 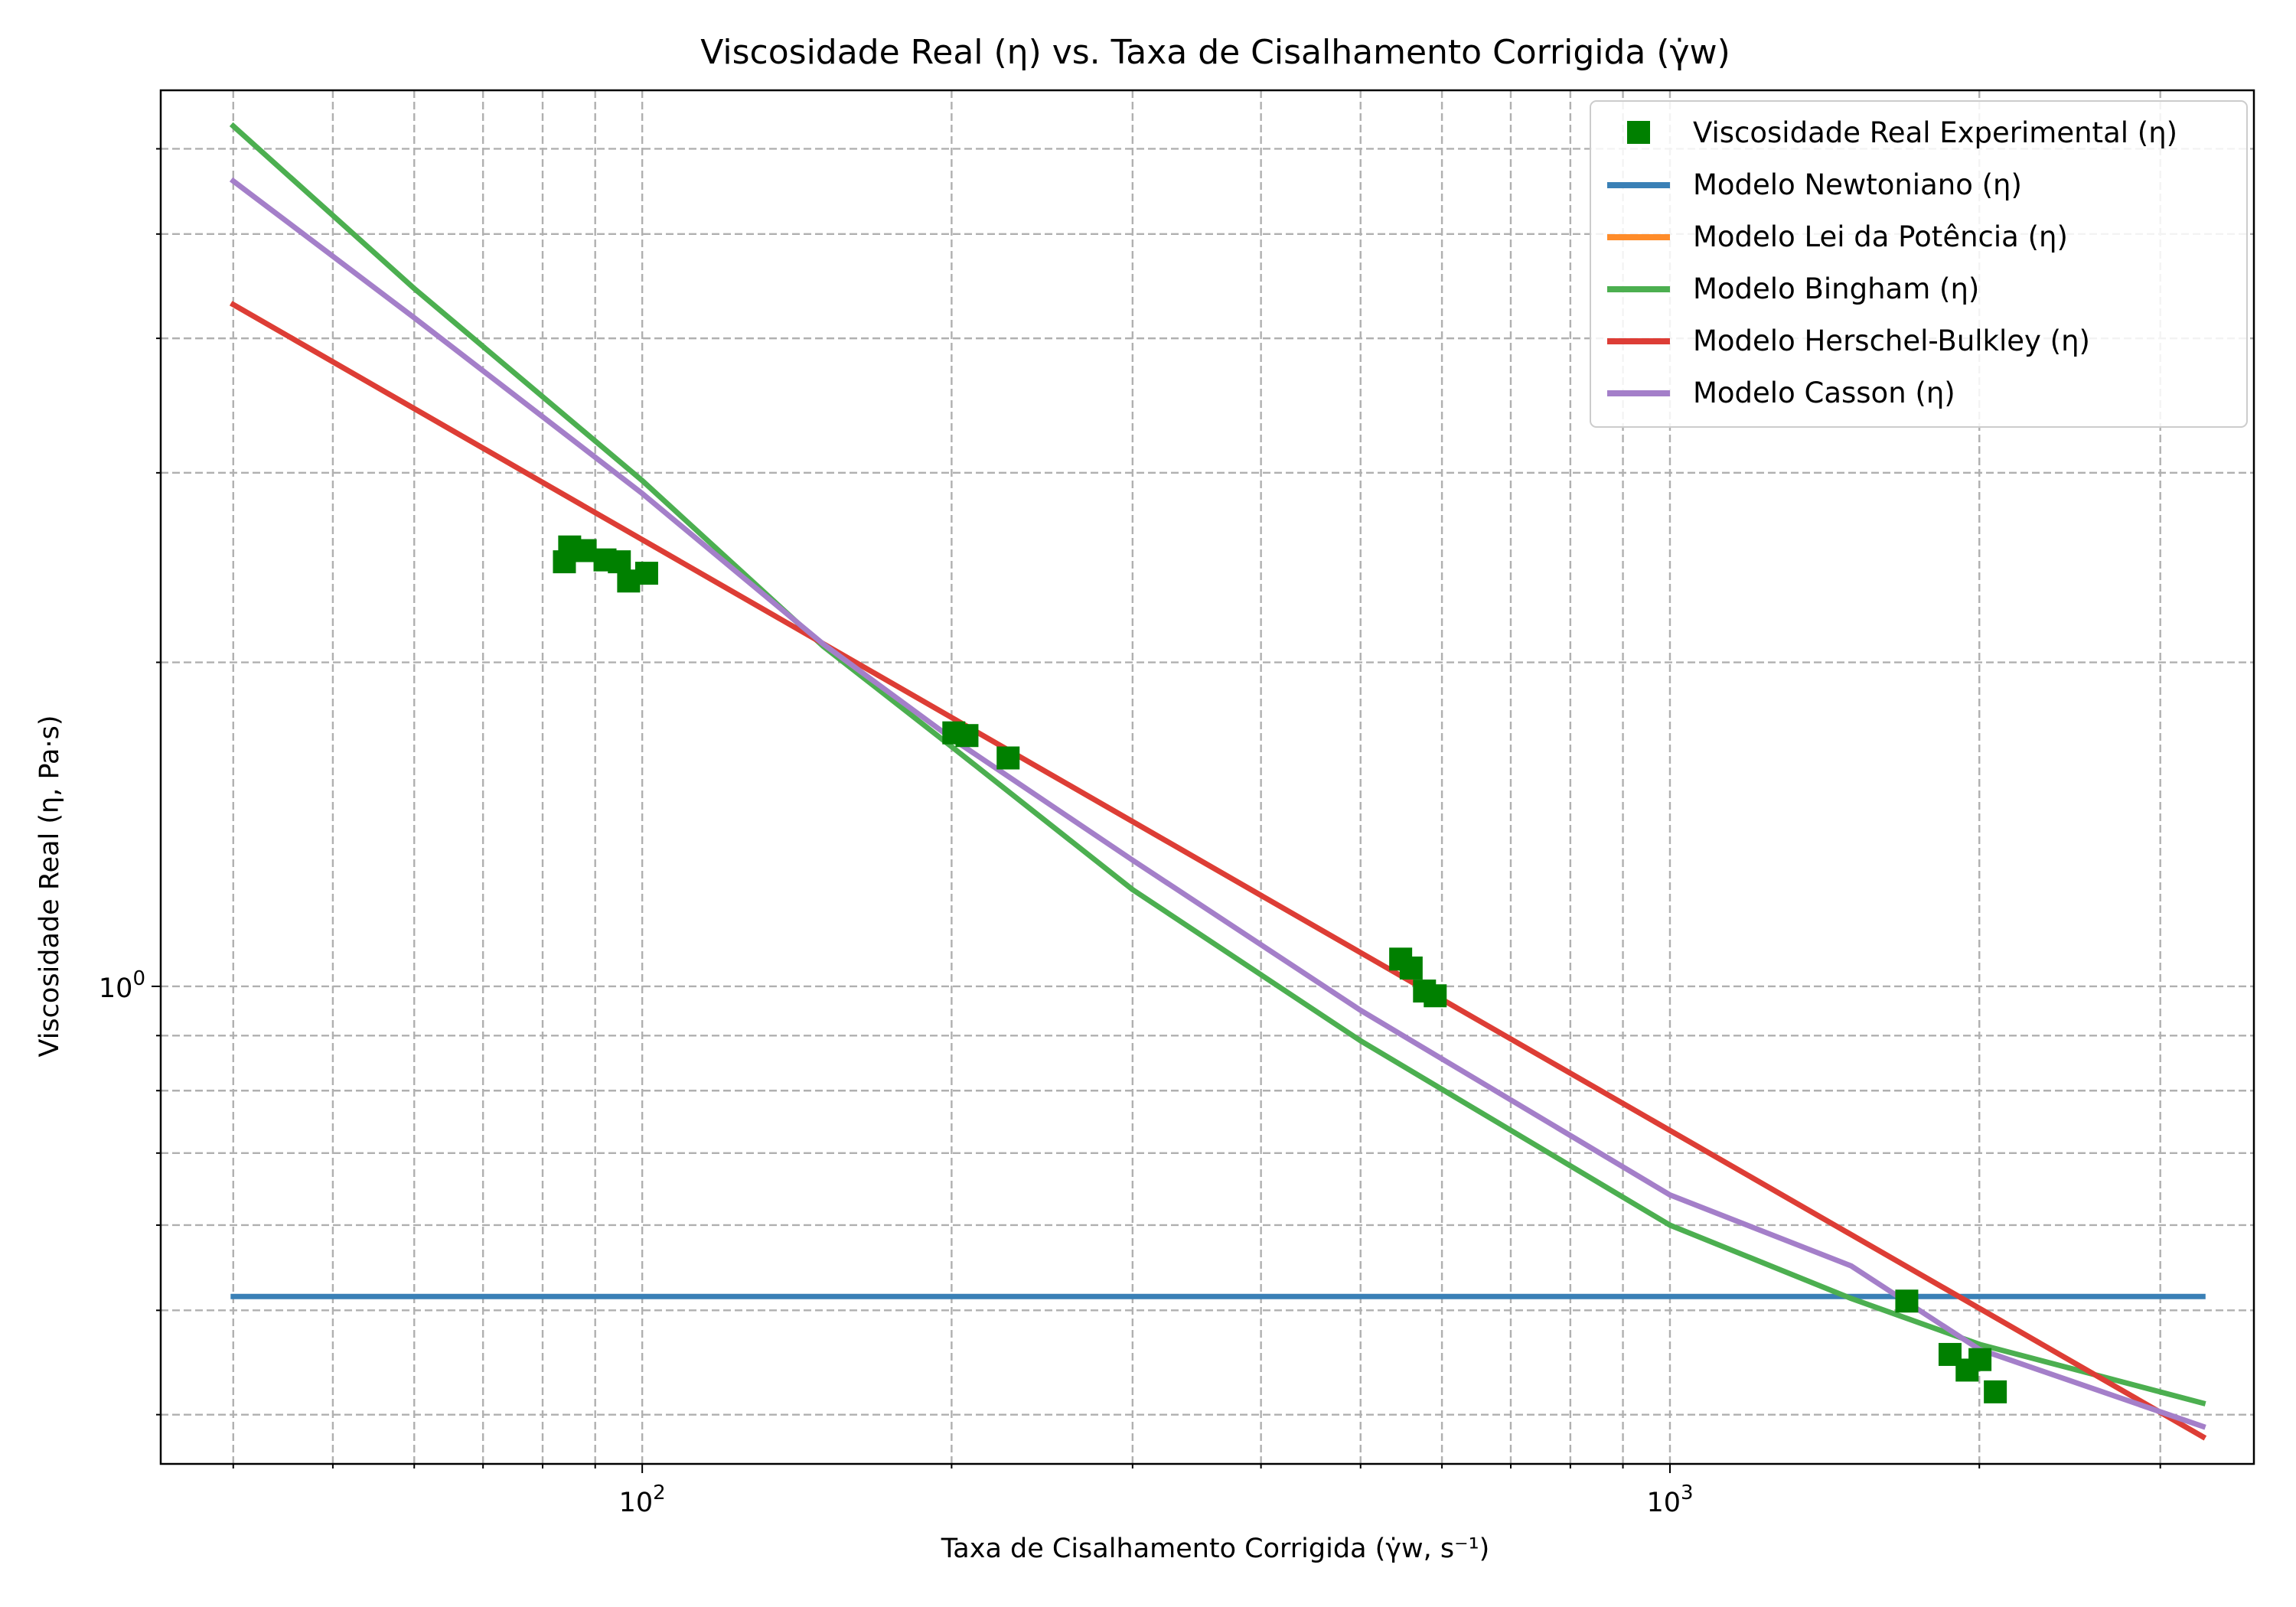 I want to click on legend-label-experimental: Viscosidade Real Experimental (η), so click(x=1935, y=132).